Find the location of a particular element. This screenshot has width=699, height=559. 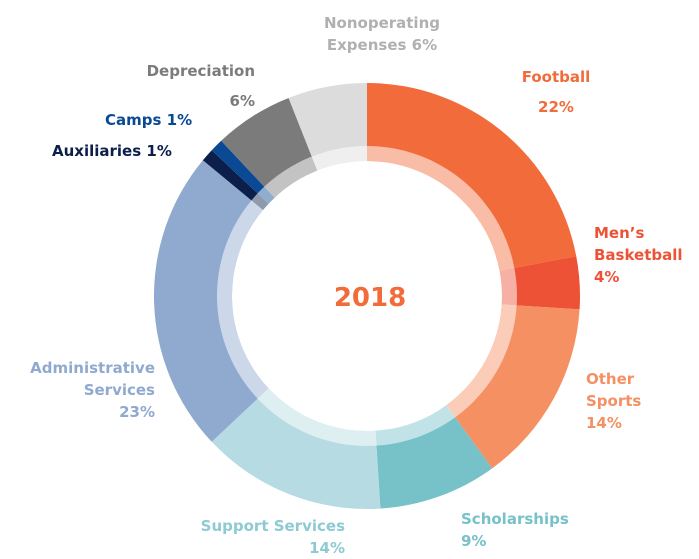

value-label: 23% is located at coordinates (137, 412).